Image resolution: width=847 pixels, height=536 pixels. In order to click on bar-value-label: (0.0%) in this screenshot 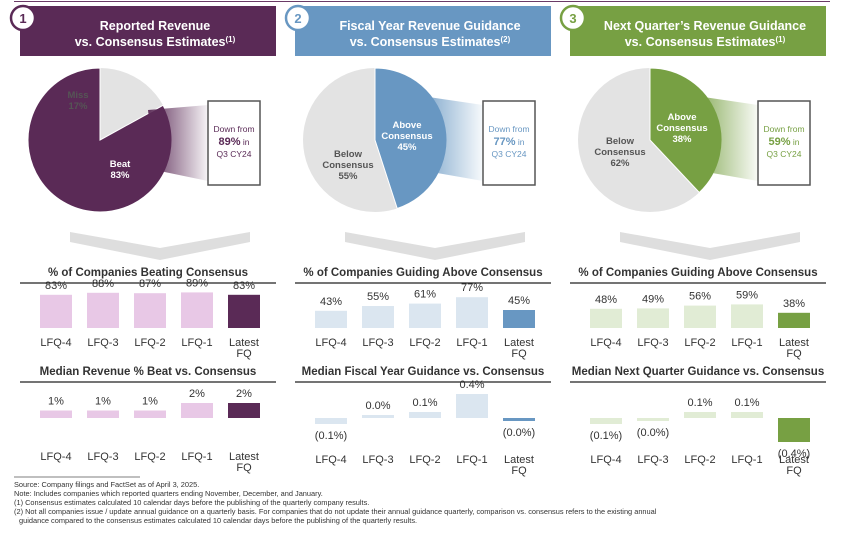, I will do `click(653, 433)`.